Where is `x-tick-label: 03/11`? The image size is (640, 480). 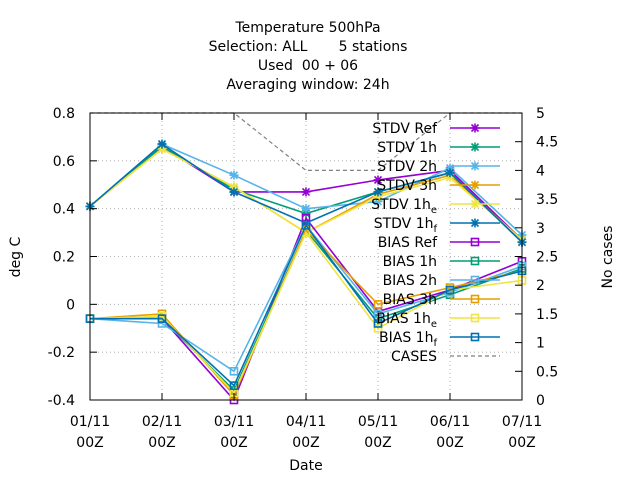
x-tick-label: 03/11 is located at coordinates (234, 422).